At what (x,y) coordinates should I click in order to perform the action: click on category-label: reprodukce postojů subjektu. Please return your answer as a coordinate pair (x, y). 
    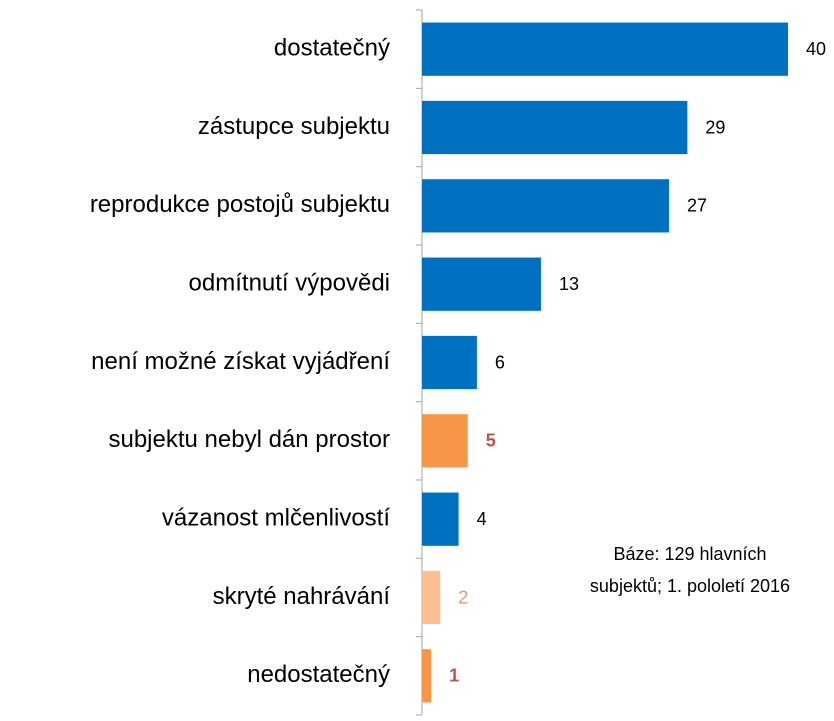
    Looking at the image, I should click on (240, 204).